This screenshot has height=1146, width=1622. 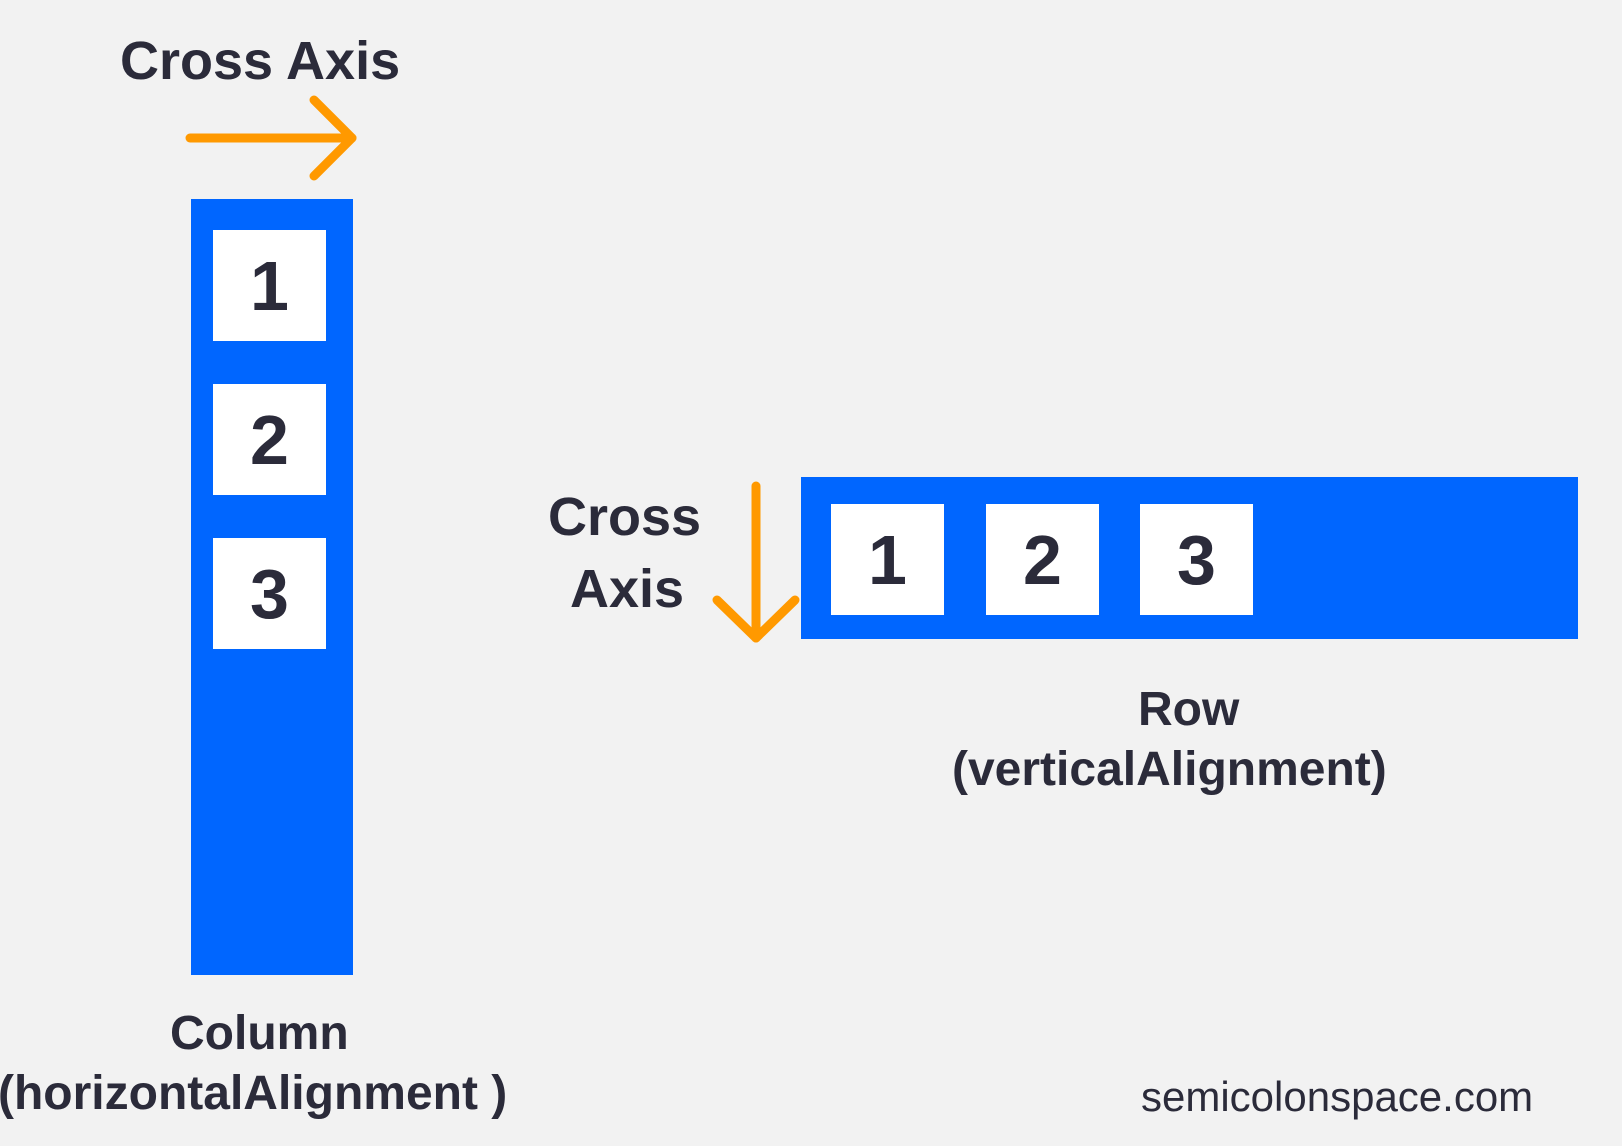 What do you see at coordinates (1189, 709) in the screenshot?
I see `row-caption-title: Row` at bounding box center [1189, 709].